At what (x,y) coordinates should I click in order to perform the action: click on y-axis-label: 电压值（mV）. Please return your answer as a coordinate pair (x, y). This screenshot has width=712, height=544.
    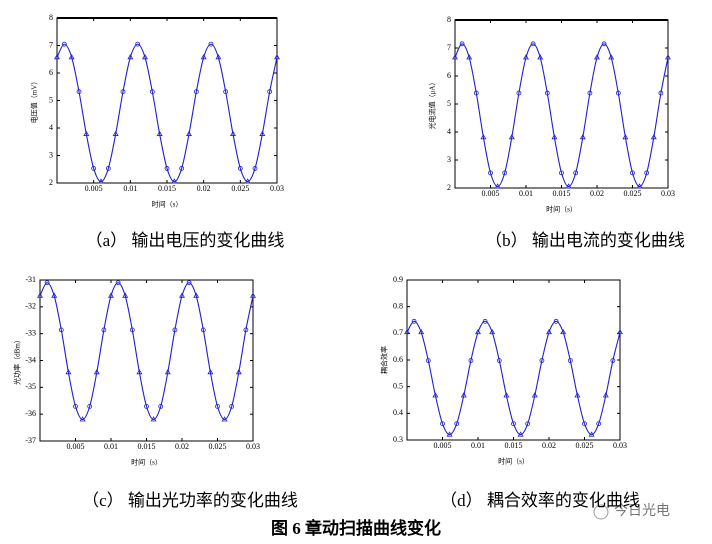
    Looking at the image, I should click on (34, 101).